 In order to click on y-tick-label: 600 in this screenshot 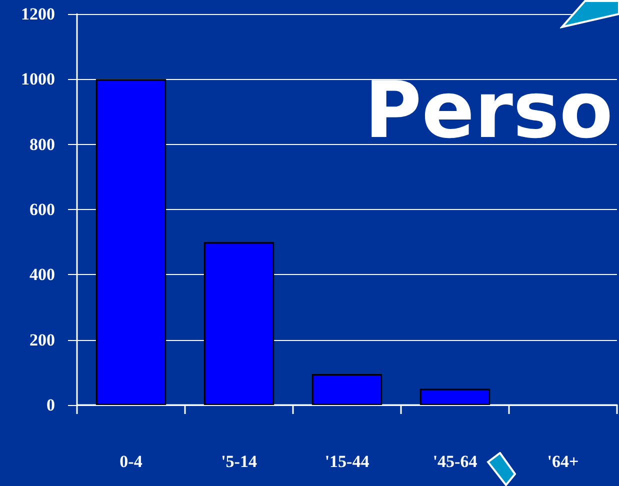, I will do `click(42, 209)`.